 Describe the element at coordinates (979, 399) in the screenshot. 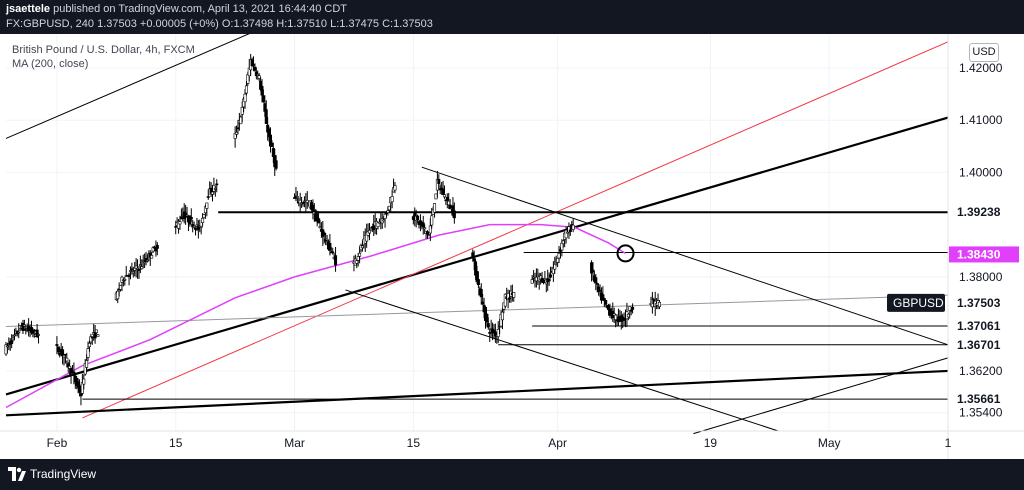

I see `level-price-label: 1.35661` at that location.